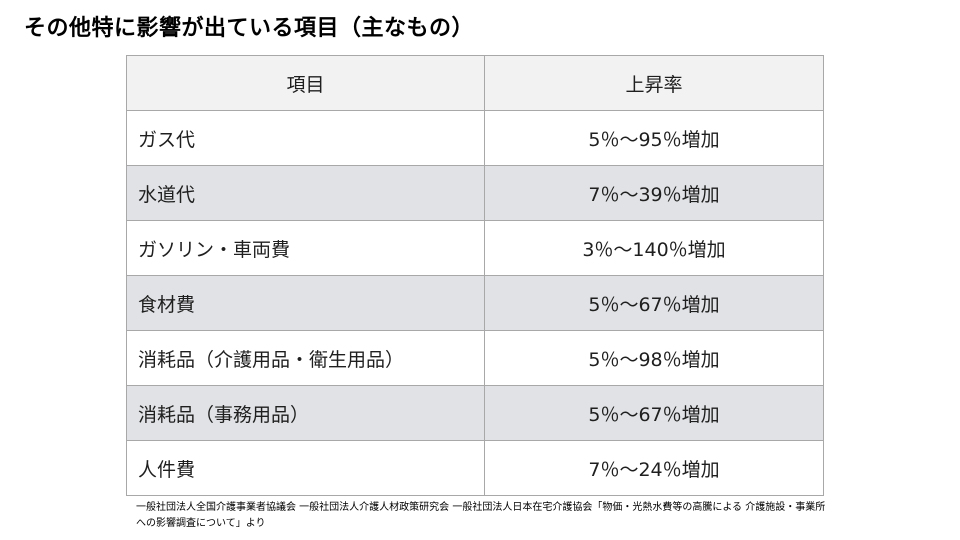  Describe the element at coordinates (654, 468) in the screenshot. I see `rate-cell: 7％～24％増加` at that location.